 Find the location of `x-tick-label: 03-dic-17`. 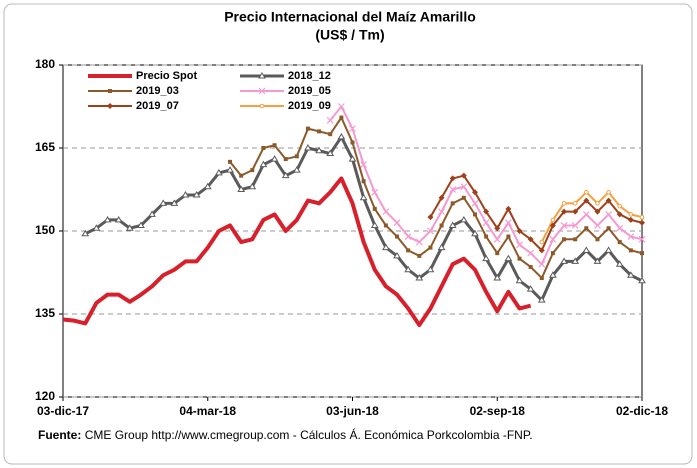

x-tick-label: 03-dic-17 is located at coordinates (63, 411).